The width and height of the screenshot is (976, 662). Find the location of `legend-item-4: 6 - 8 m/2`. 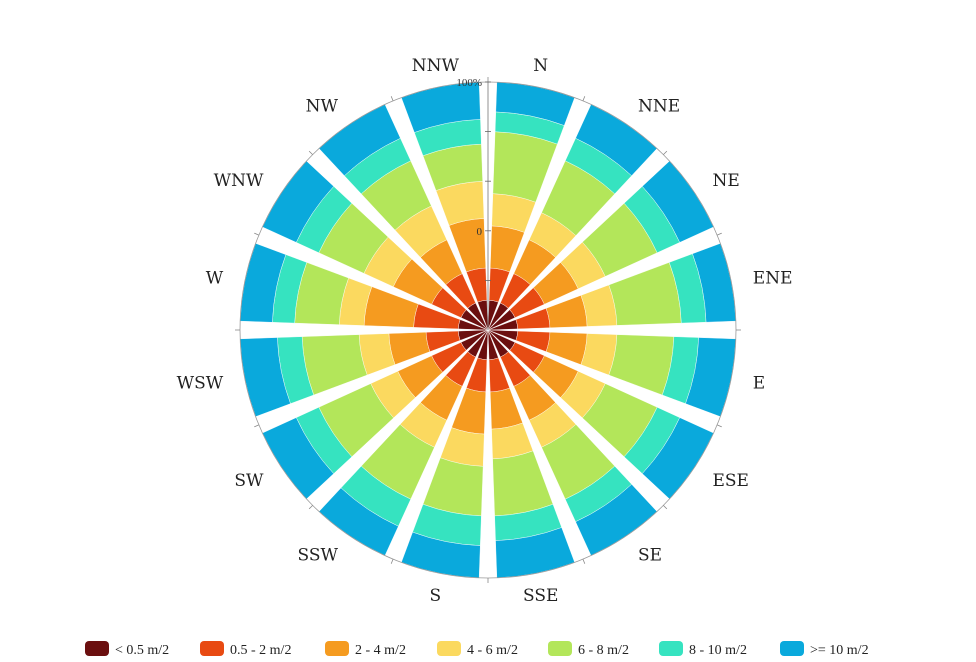

legend-item-4: 6 - 8 m/2 is located at coordinates (588, 649).